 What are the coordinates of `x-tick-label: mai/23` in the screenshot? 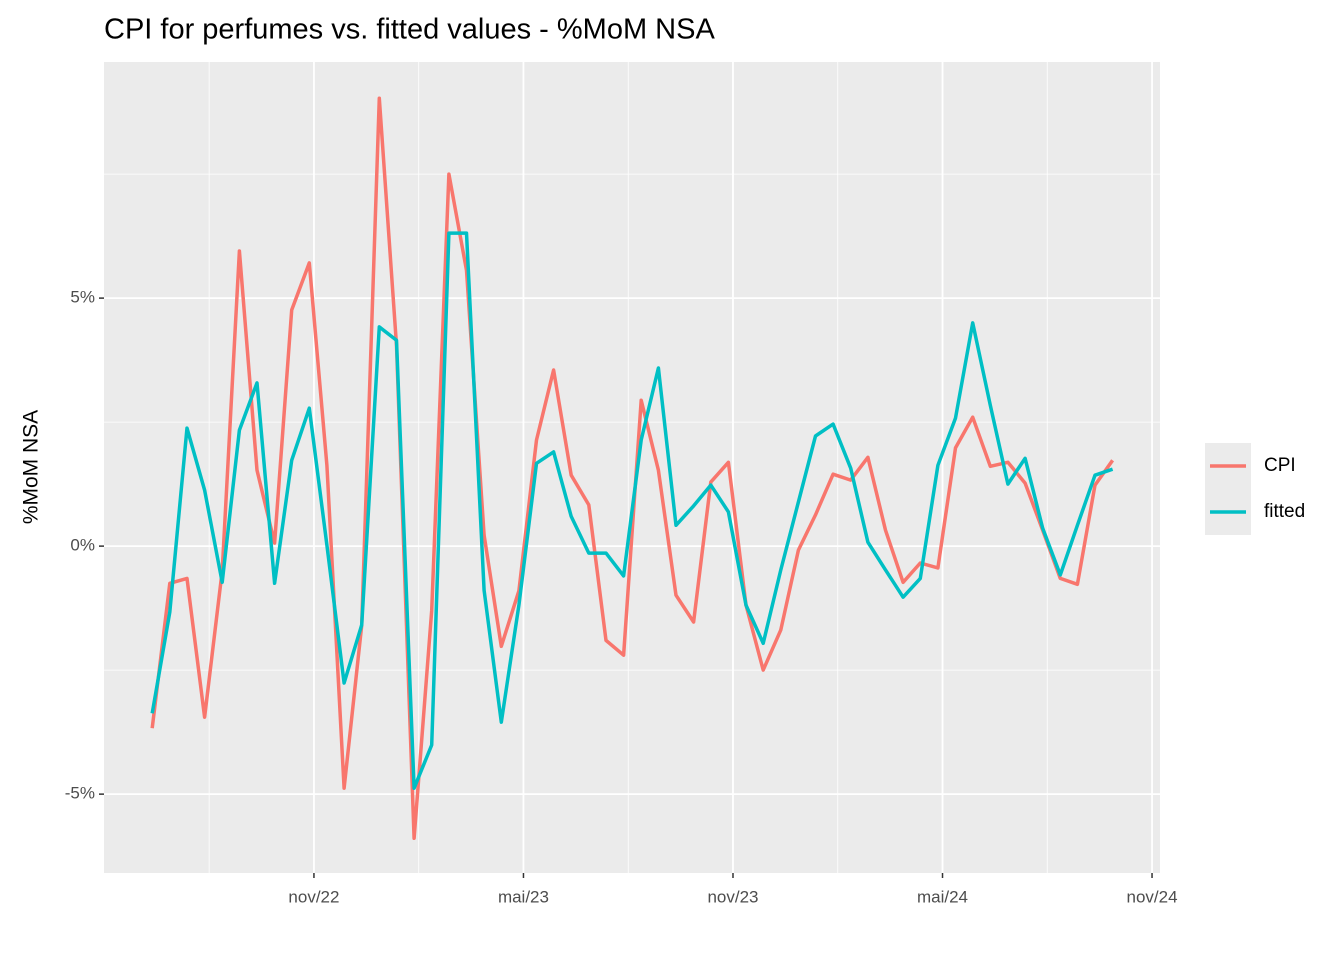 It's located at (523, 896).